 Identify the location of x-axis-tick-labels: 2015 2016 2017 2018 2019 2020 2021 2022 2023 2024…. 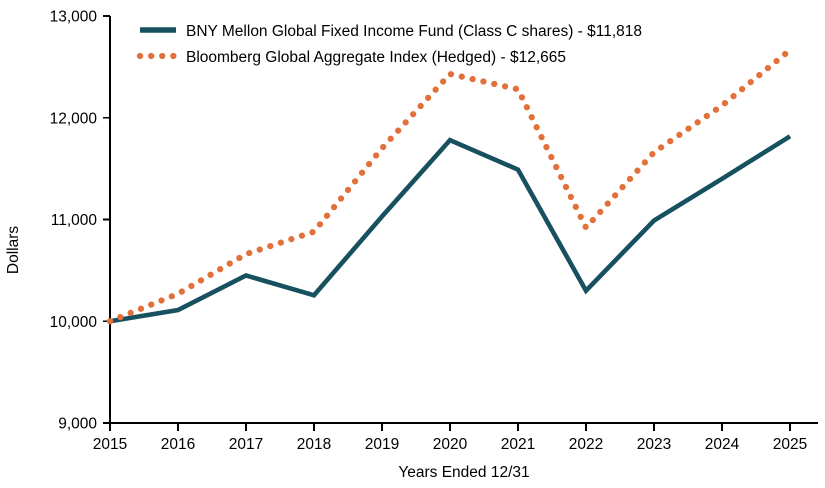
(450, 444).